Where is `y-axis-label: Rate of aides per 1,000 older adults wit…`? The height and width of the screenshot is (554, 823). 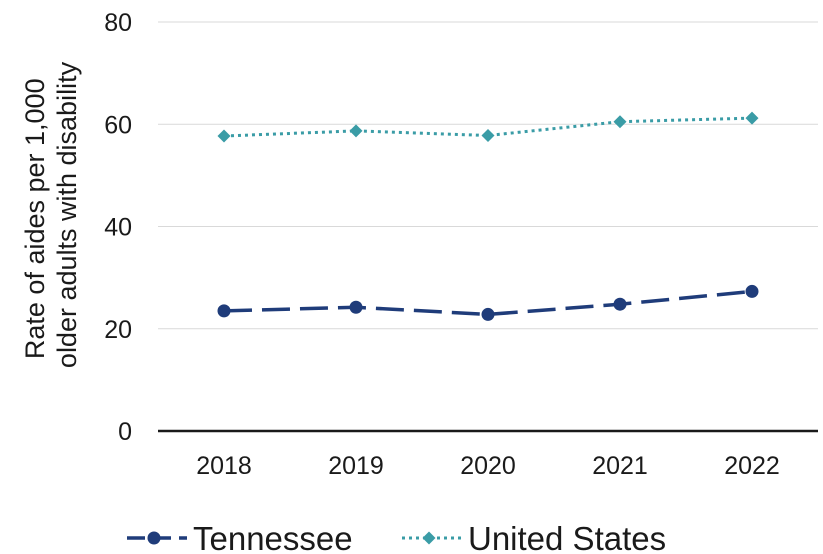 y-axis-label: Rate of aides per 1,000 older adults wit… is located at coordinates (51, 214).